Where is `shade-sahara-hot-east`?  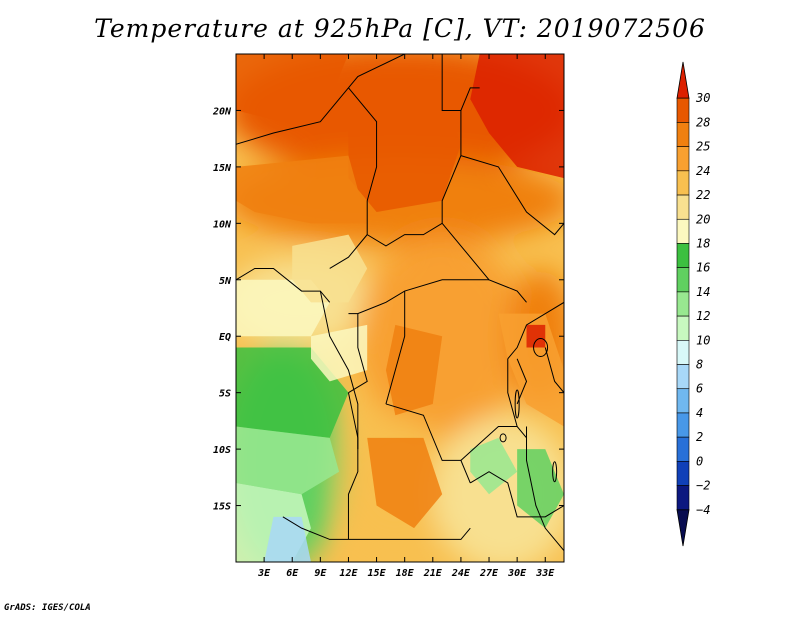
shade-sahara-hot-east is located at coordinates (517, 116).